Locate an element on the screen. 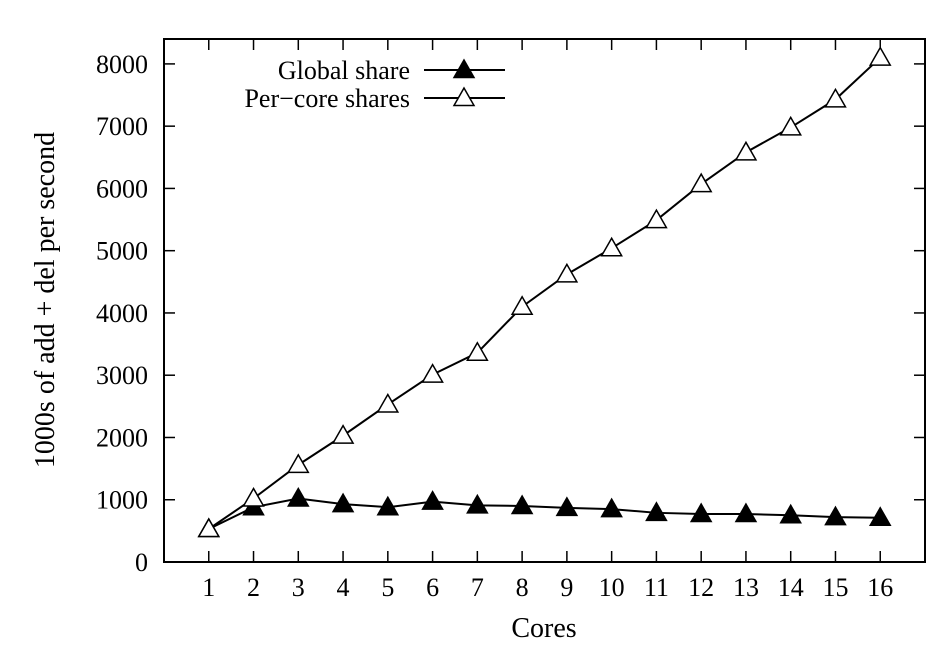  x-tick-label: 7 is located at coordinates (477, 587).